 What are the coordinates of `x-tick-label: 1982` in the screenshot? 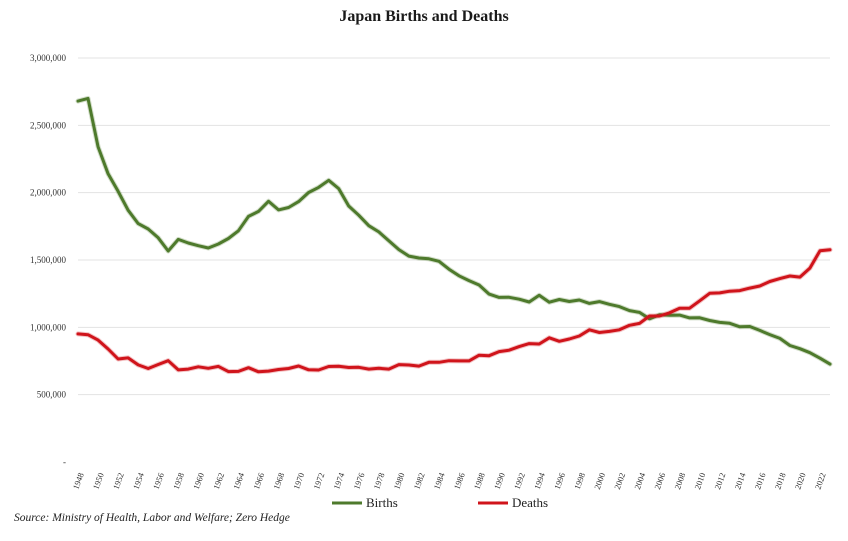 It's located at (418, 480).